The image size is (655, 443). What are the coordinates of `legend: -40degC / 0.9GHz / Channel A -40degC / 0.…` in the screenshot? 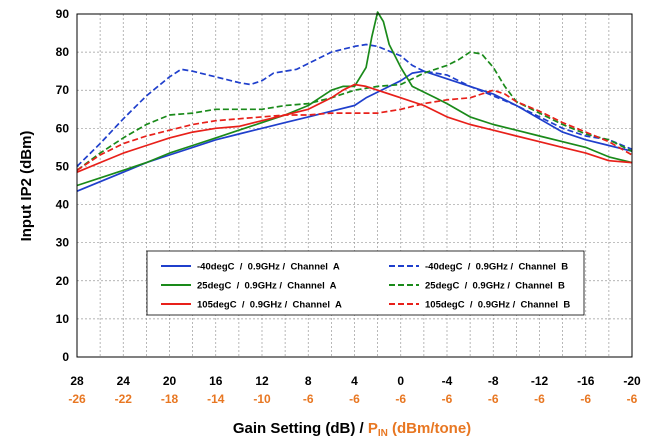 It's located at (365, 283).